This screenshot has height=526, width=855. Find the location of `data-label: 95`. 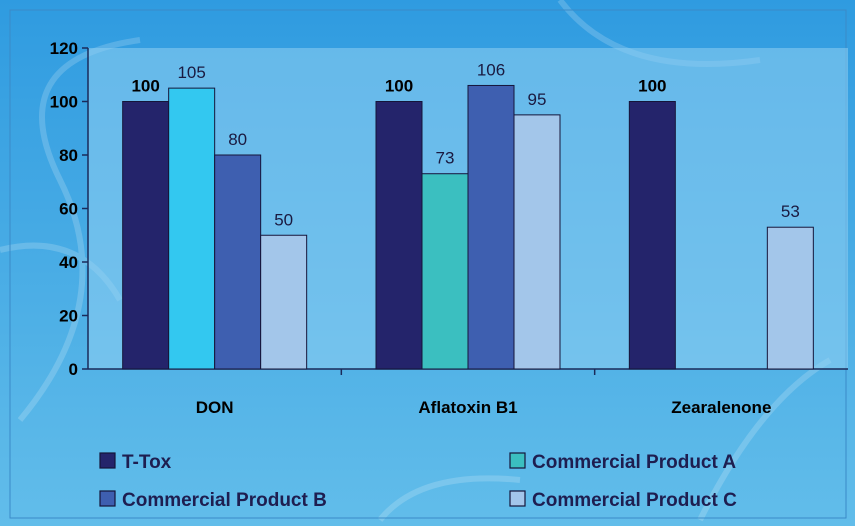

data-label: 95 is located at coordinates (537, 99).